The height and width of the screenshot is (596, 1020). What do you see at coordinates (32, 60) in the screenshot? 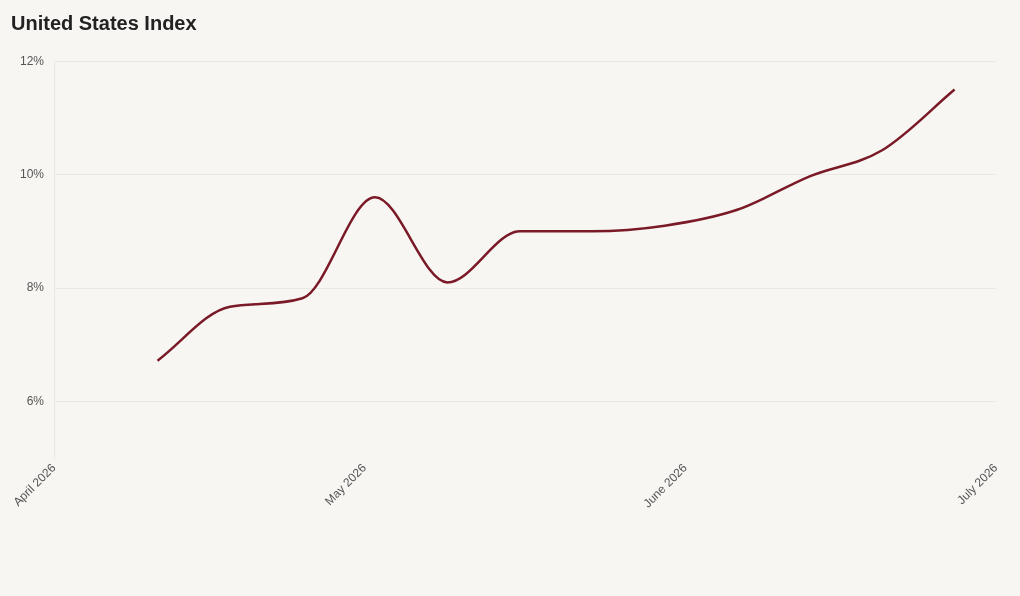
I see `y-tick-label: 12%` at bounding box center [32, 60].